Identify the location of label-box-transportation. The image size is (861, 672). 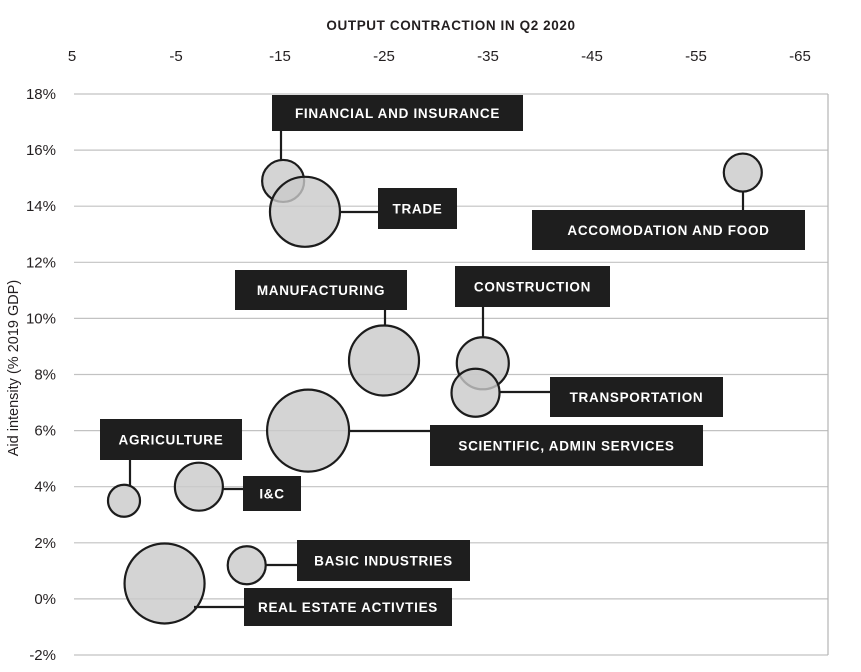
(636, 397).